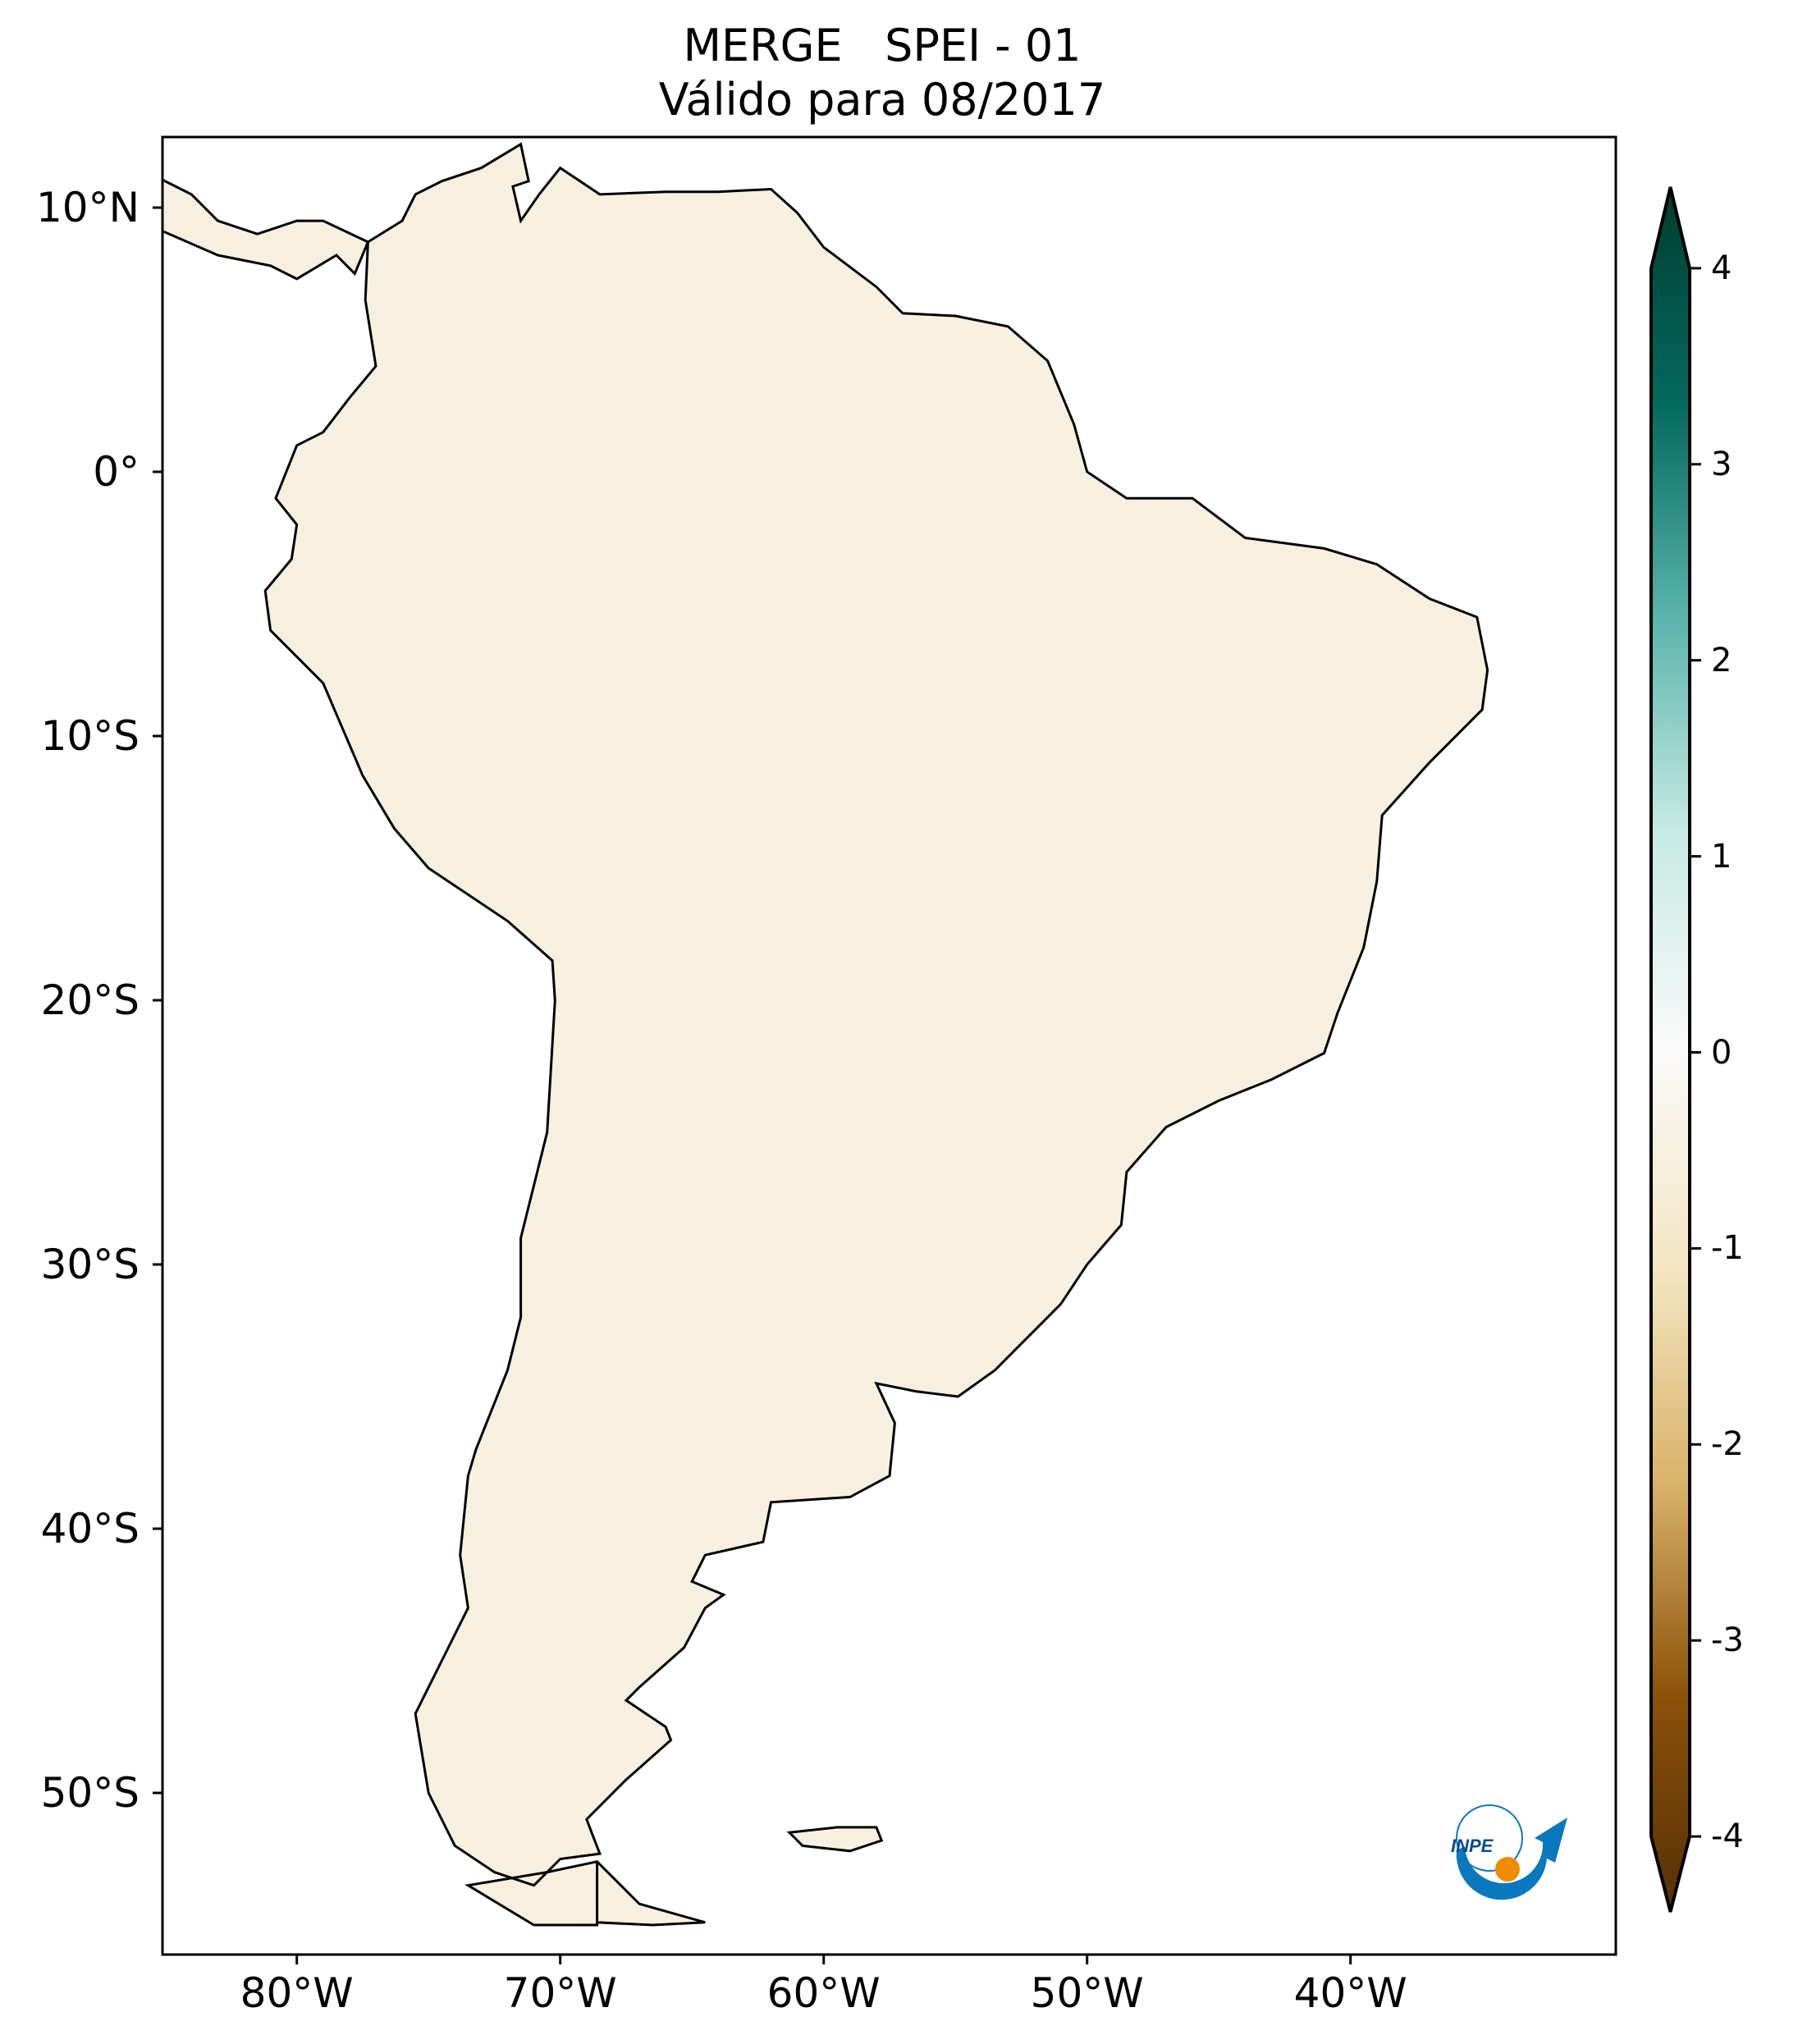 The width and height of the screenshot is (1798, 2044). I want to click on logo-sun-icon, so click(1507, 1869).